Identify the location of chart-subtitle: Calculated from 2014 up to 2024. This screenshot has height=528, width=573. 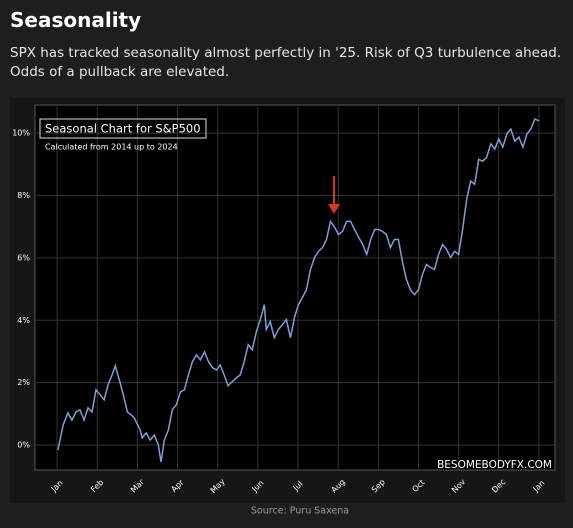
(111, 147).